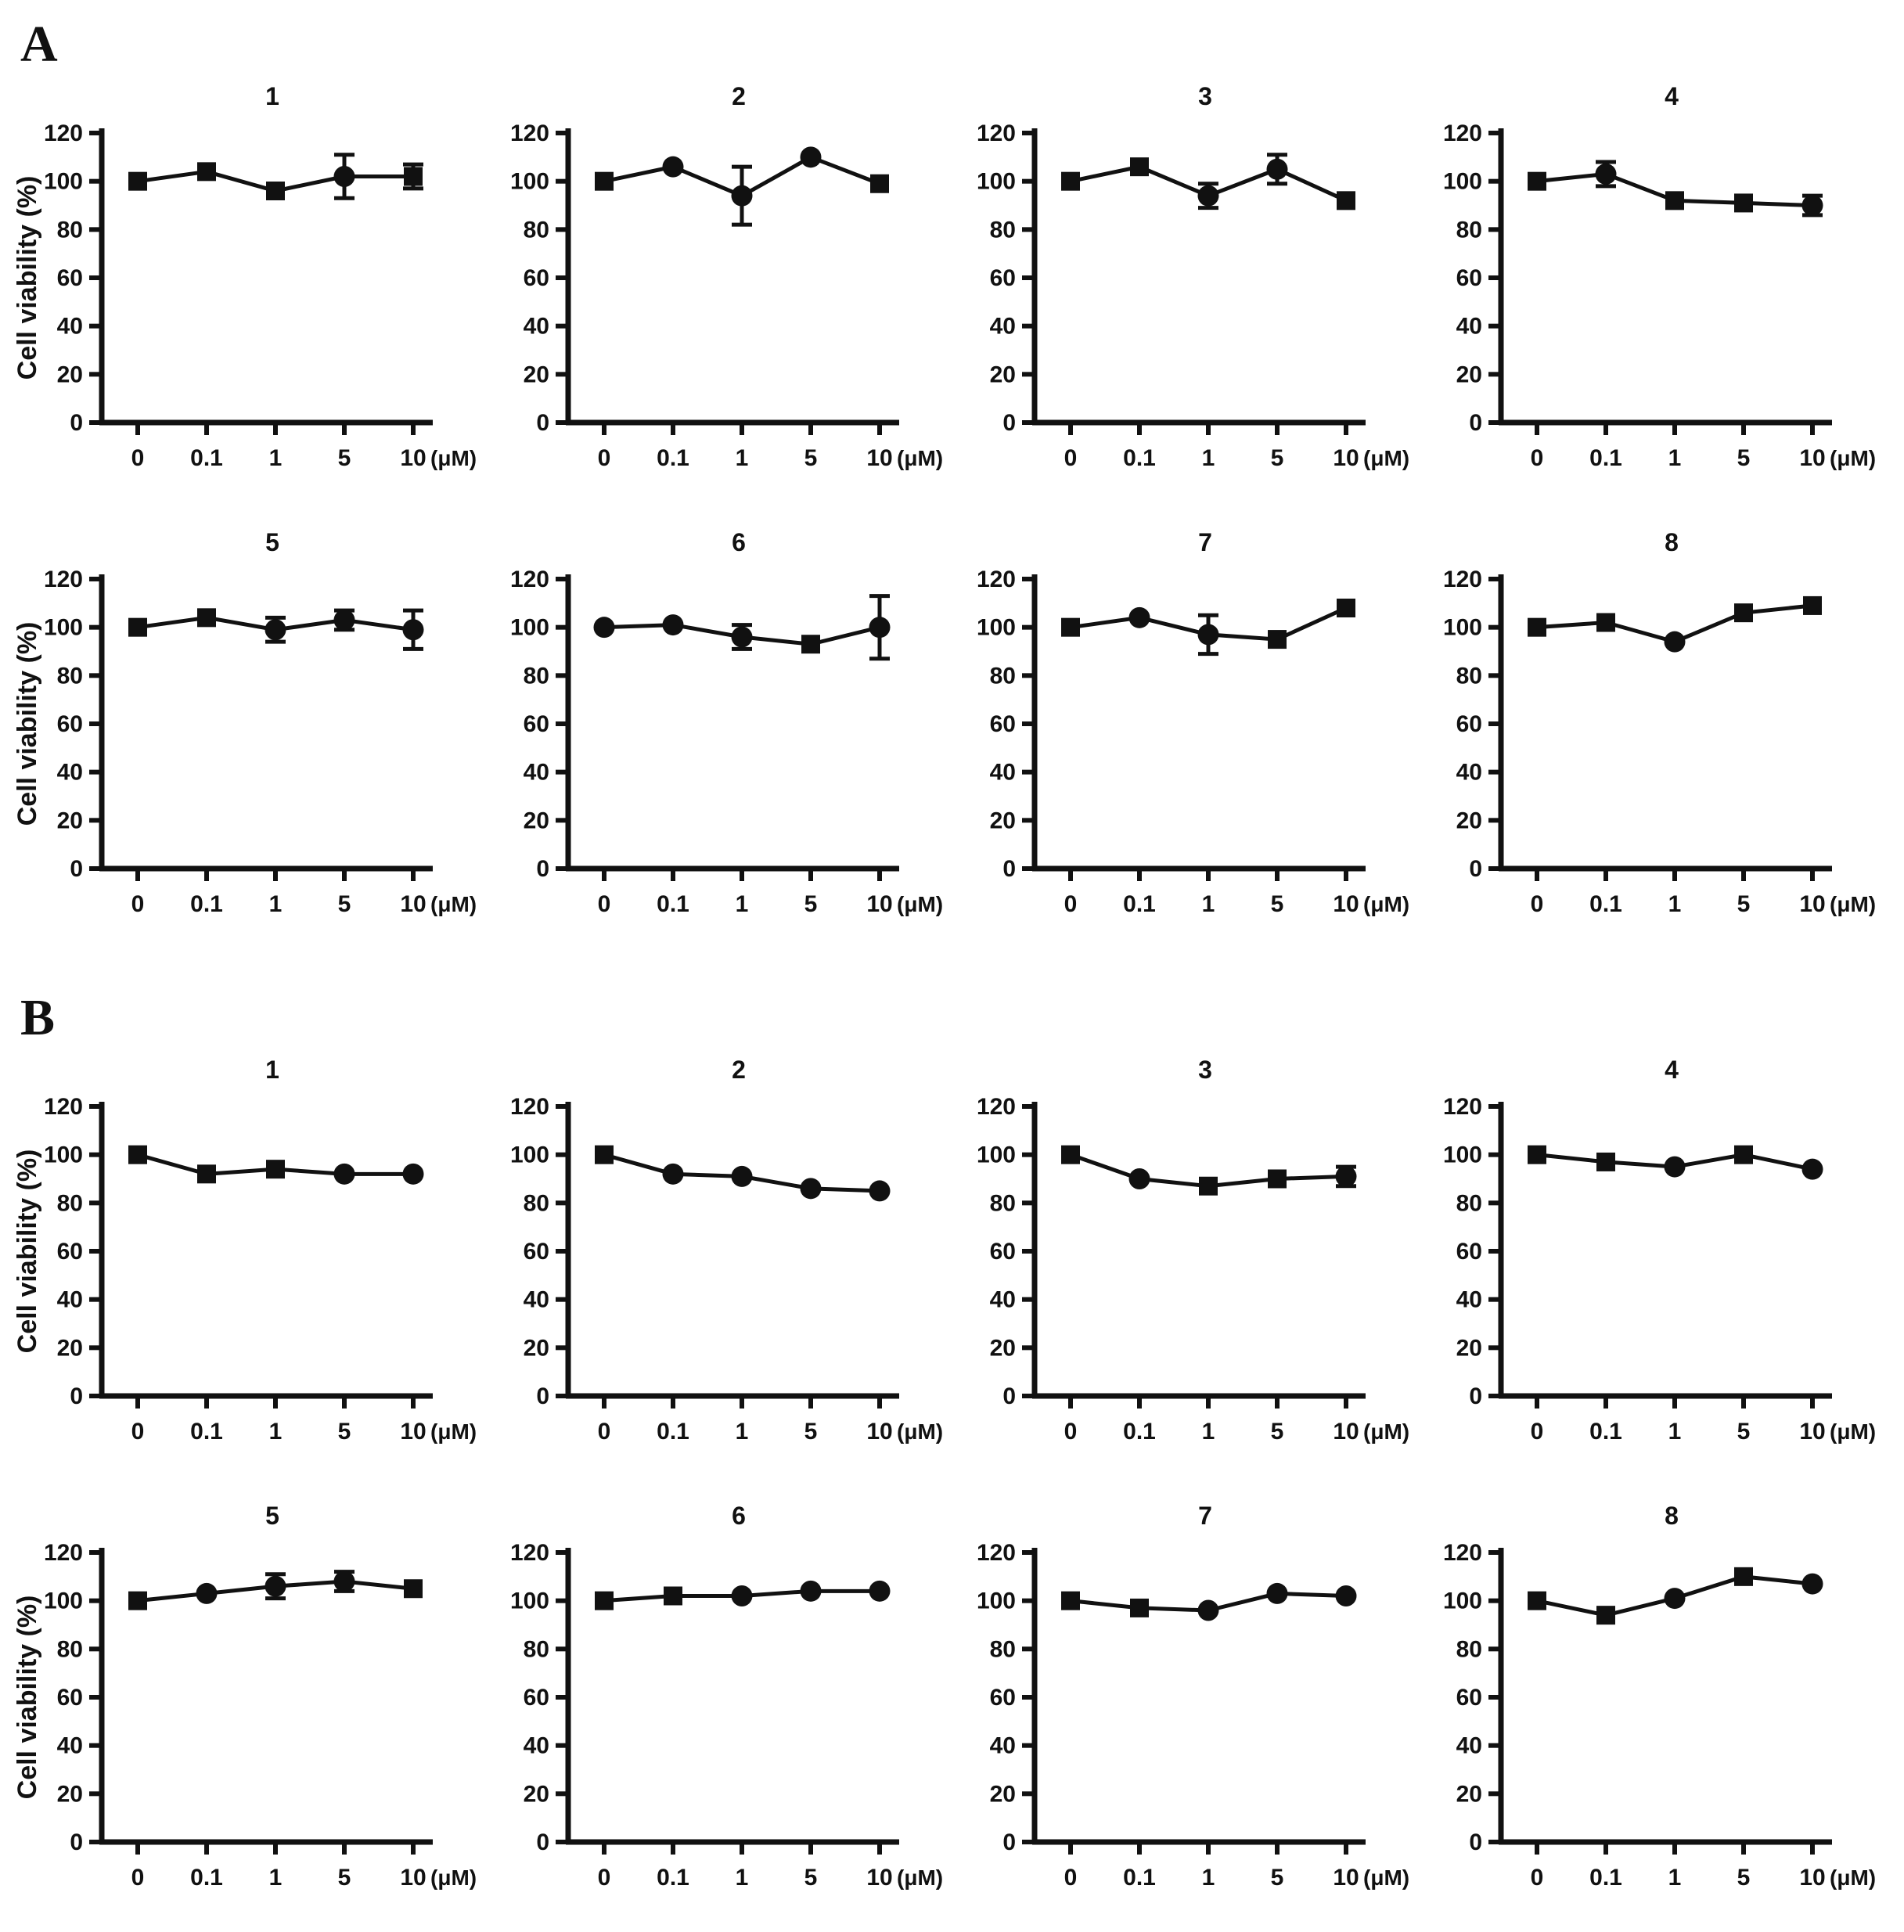 The height and width of the screenshot is (1932, 1904). Describe the element at coordinates (529, 182) in the screenshot. I see `y-tick-label: 100` at that location.